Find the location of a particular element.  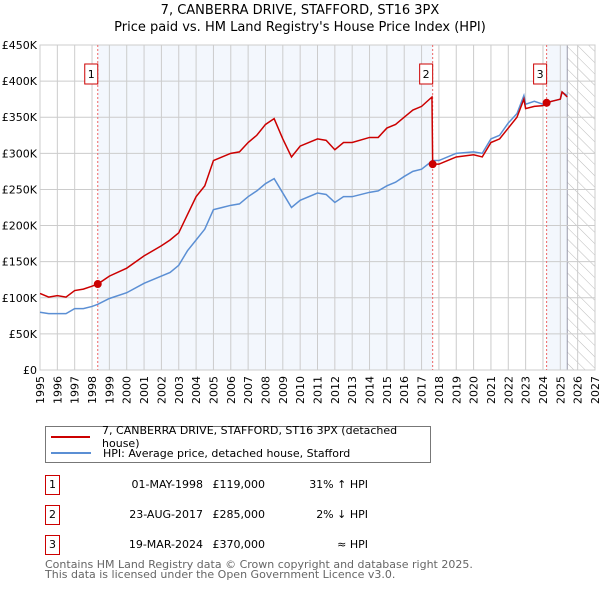

x-tick-label: 2023 is located at coordinates (526, 390).